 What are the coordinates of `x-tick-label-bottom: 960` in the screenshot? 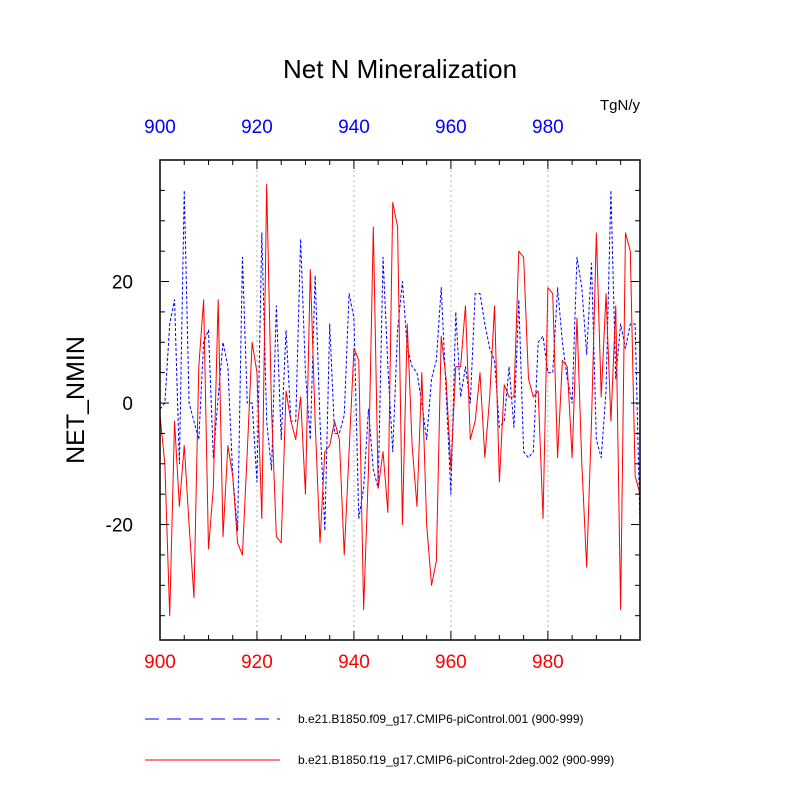 It's located at (451, 662).